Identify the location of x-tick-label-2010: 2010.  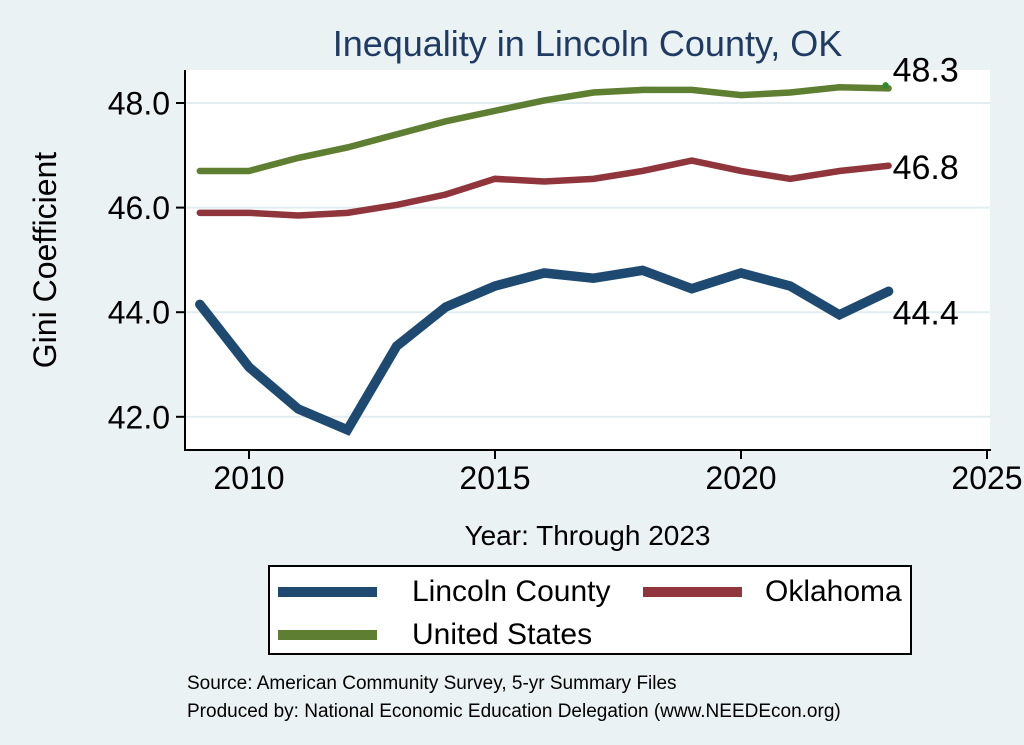
(248, 478).